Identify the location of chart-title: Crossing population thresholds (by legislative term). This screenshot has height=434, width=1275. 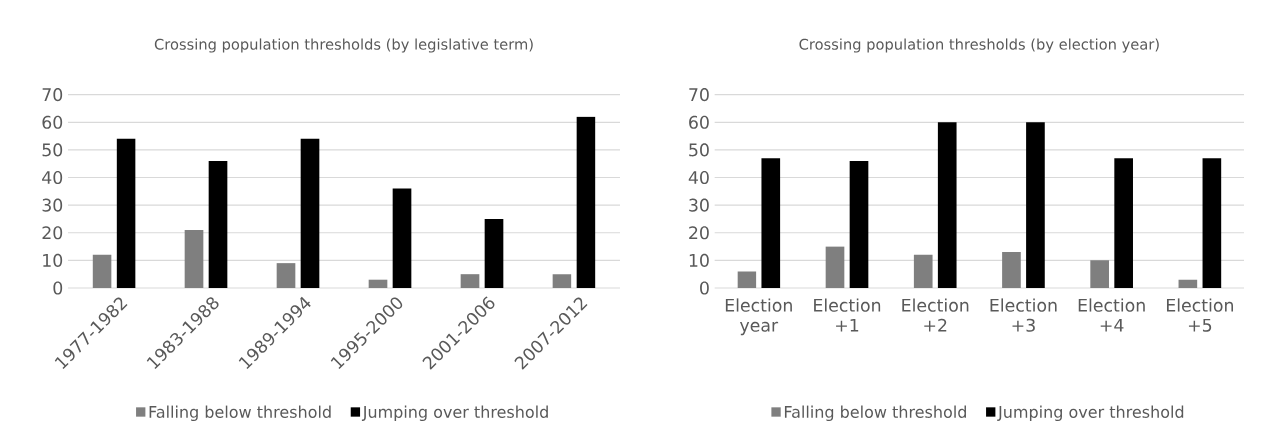
(343, 45).